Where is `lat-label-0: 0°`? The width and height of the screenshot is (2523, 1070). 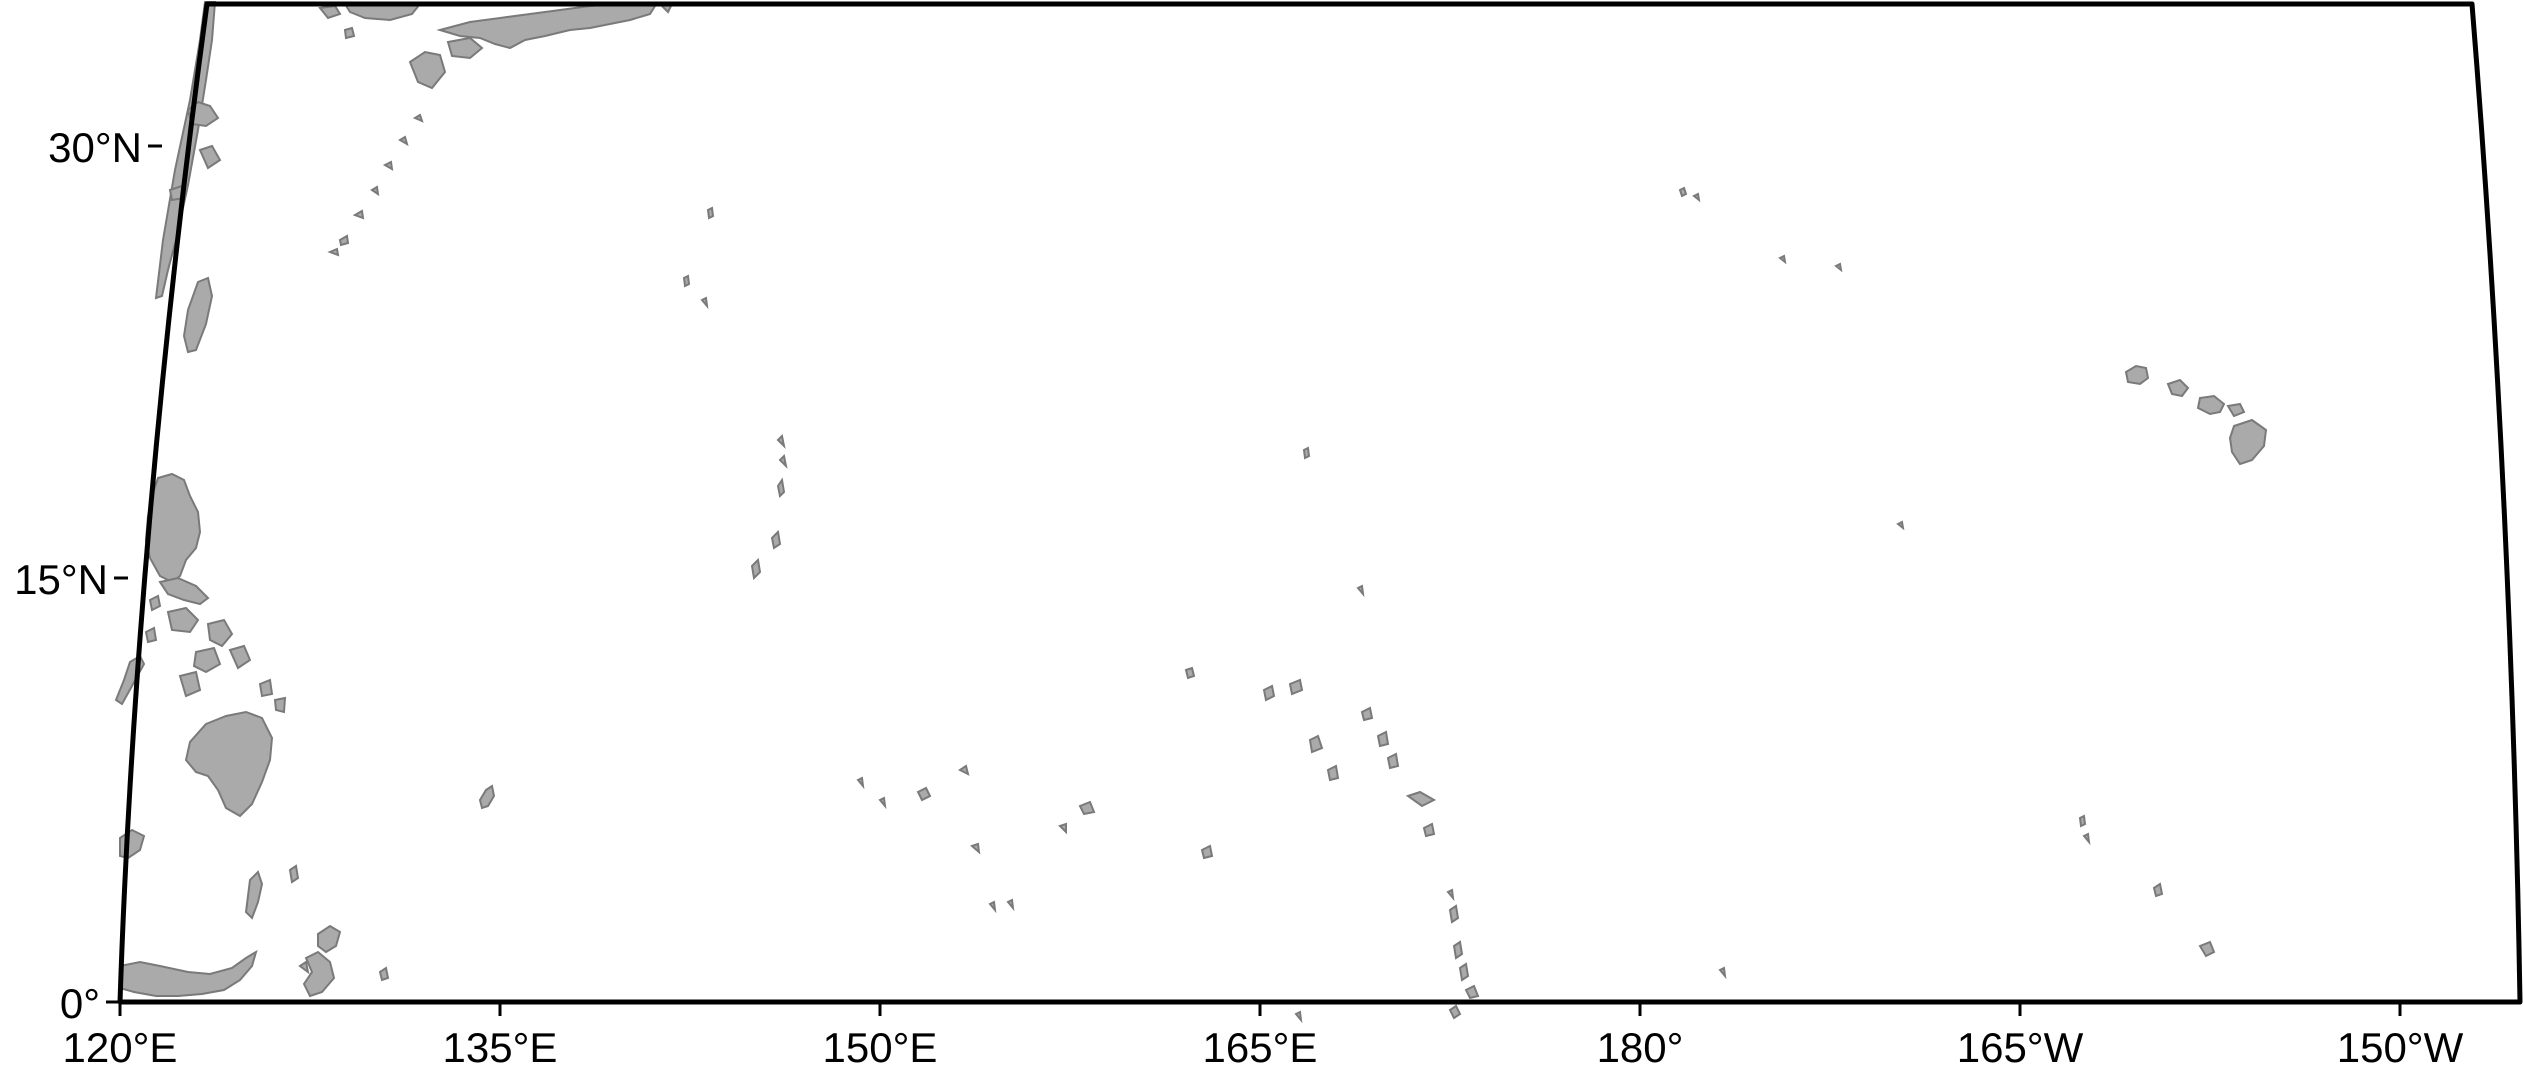
lat-label-0: 0° is located at coordinates (80, 1003).